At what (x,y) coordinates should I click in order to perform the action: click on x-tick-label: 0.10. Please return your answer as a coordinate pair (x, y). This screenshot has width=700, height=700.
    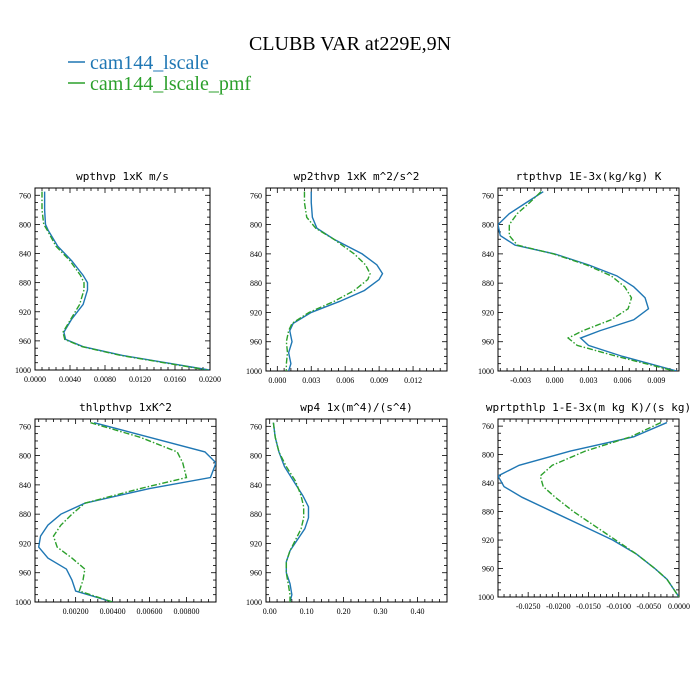
    Looking at the image, I should click on (307, 611).